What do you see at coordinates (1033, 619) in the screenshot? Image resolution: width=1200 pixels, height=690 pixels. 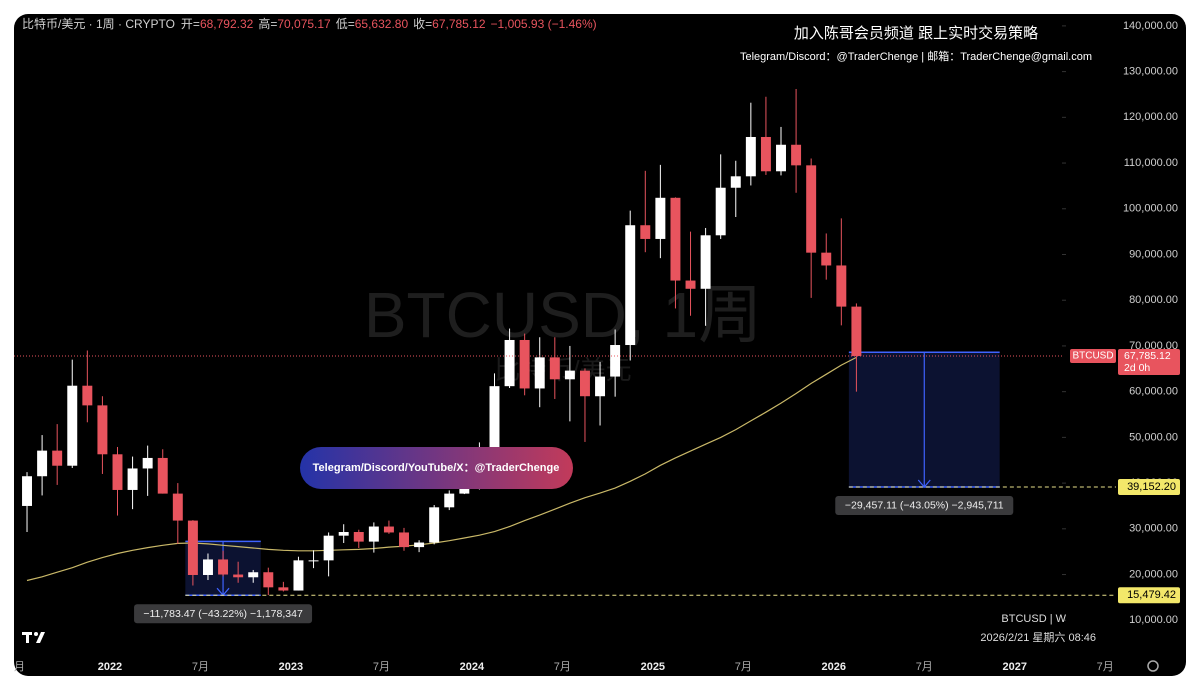 I see `footer-symbol: BTCUSD | W` at bounding box center [1033, 619].